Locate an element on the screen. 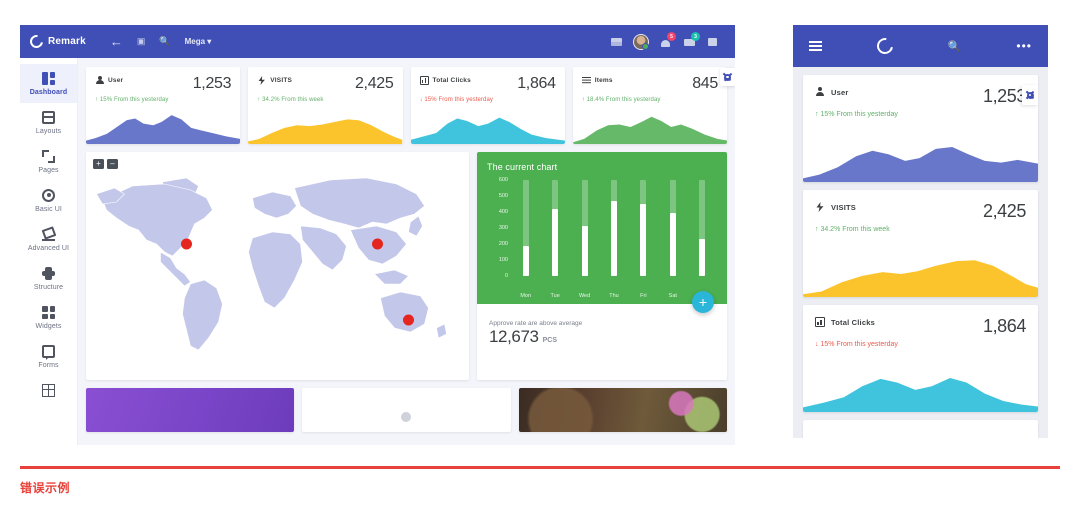  topbar-right-icons: 5 3 is located at coordinates (668, 41).